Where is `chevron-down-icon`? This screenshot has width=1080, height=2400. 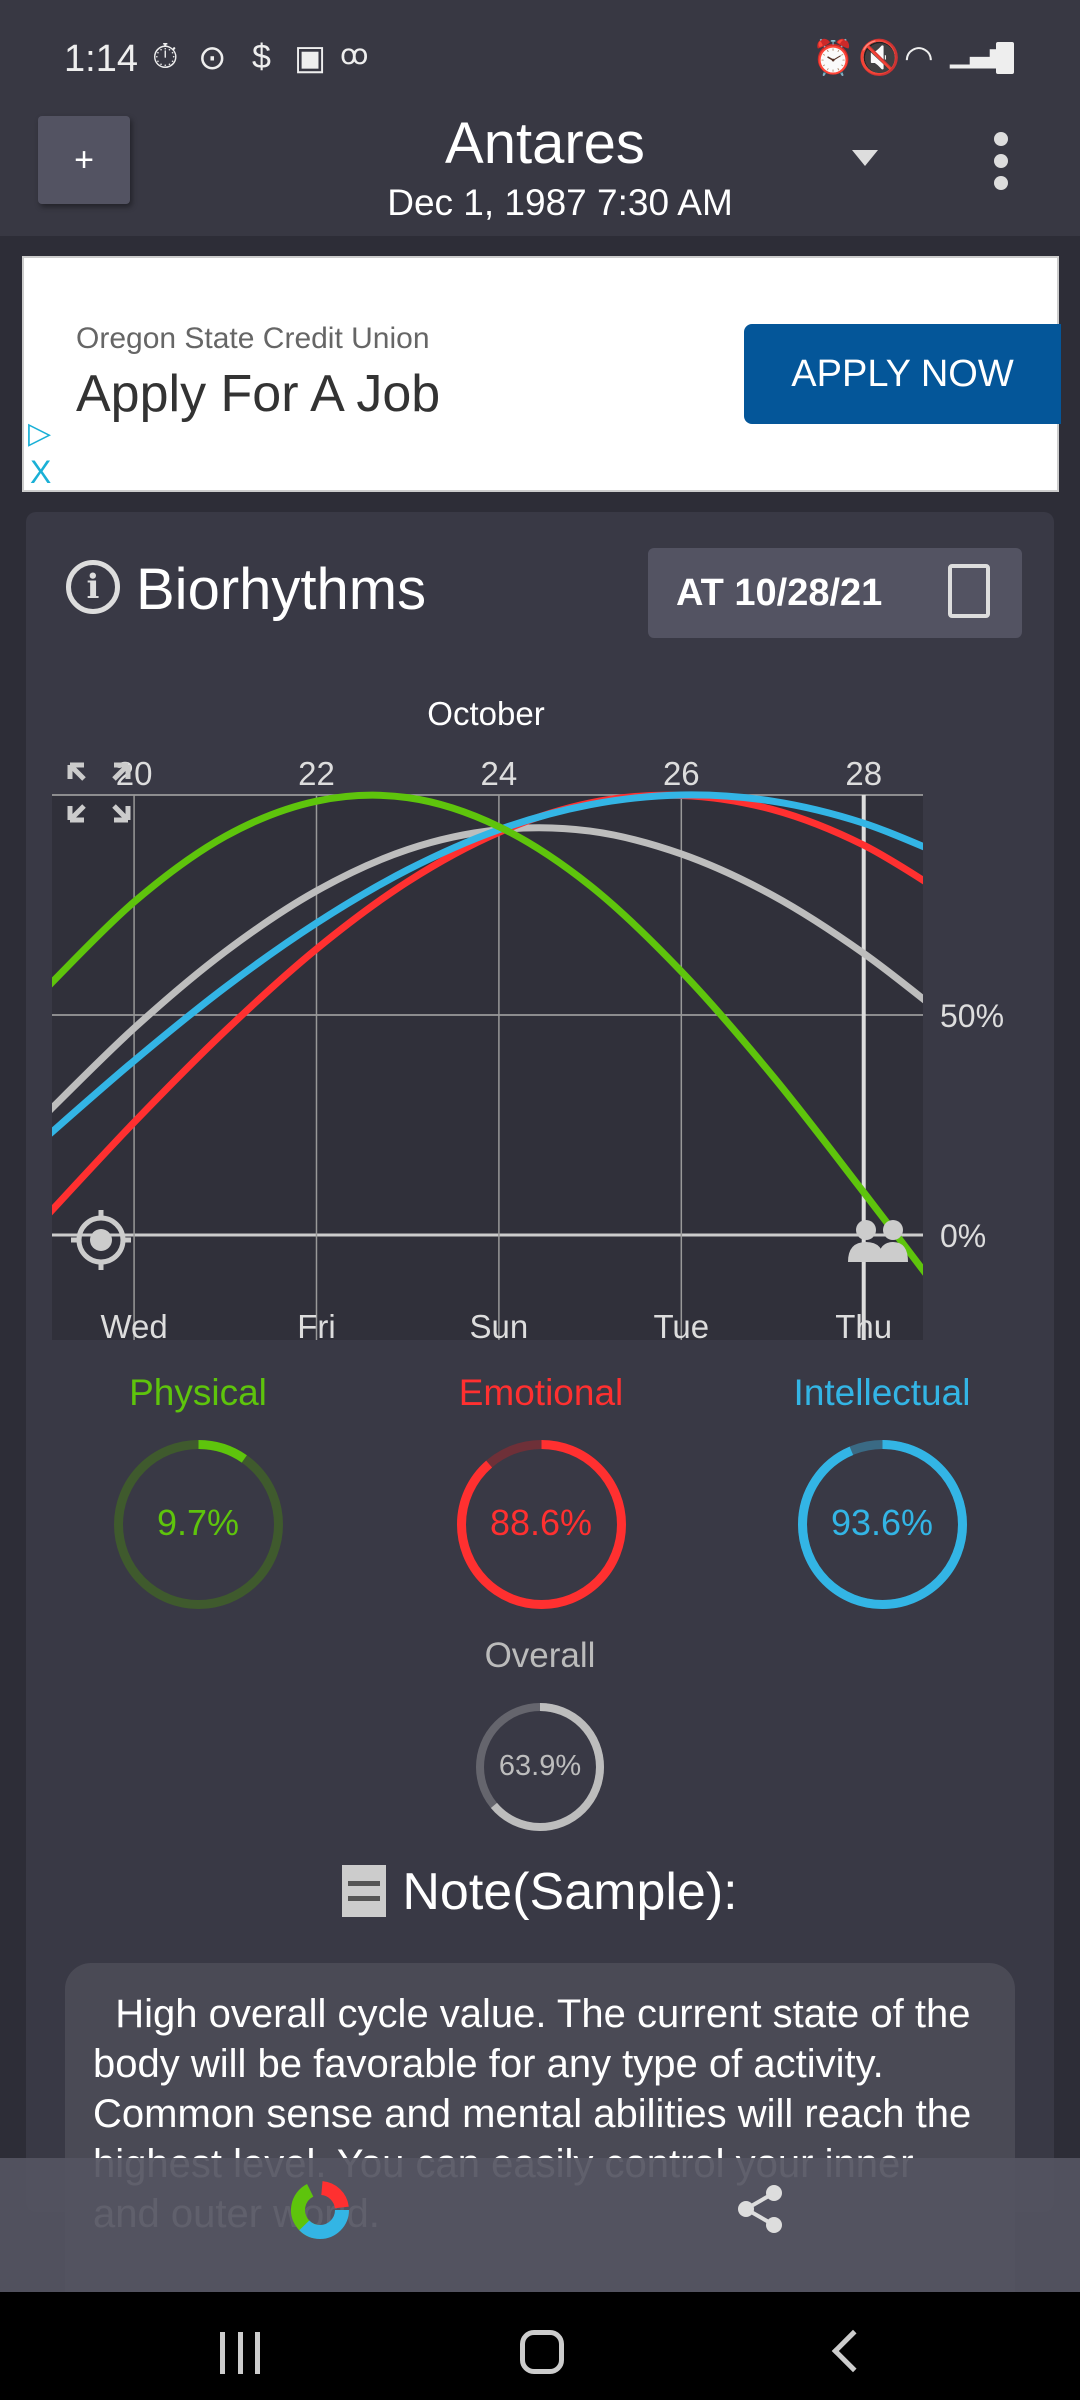 chevron-down-icon is located at coordinates (865, 158).